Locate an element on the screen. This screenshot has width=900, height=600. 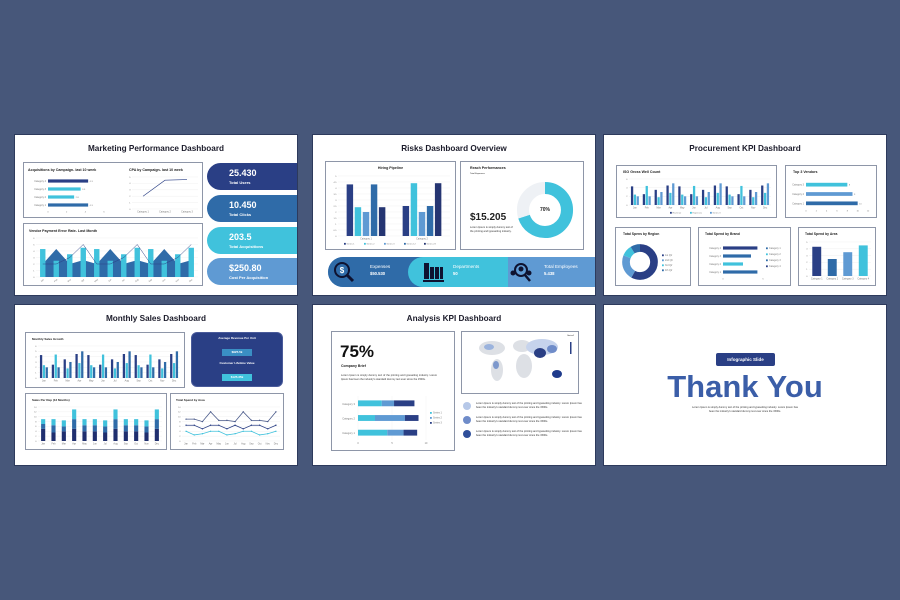
x-tick-label: Category 1 is located at coordinates (366, 239).